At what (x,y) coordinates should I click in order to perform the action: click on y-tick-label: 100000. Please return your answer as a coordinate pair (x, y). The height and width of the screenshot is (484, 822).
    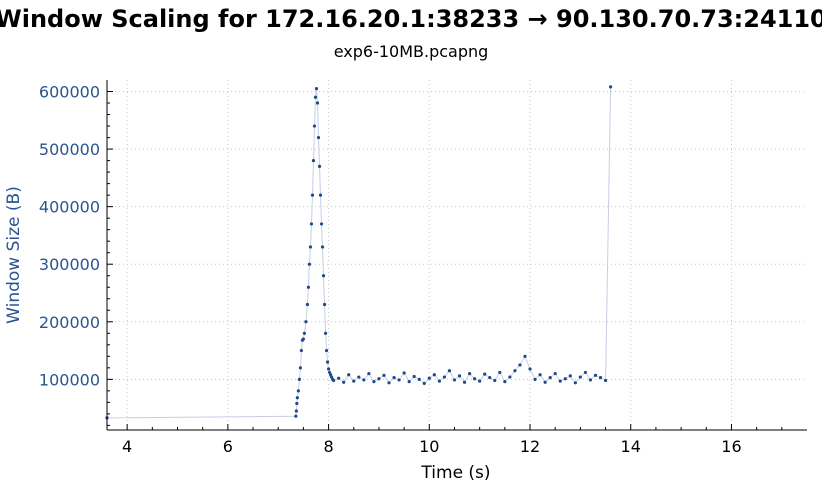
    Looking at the image, I should click on (69, 379).